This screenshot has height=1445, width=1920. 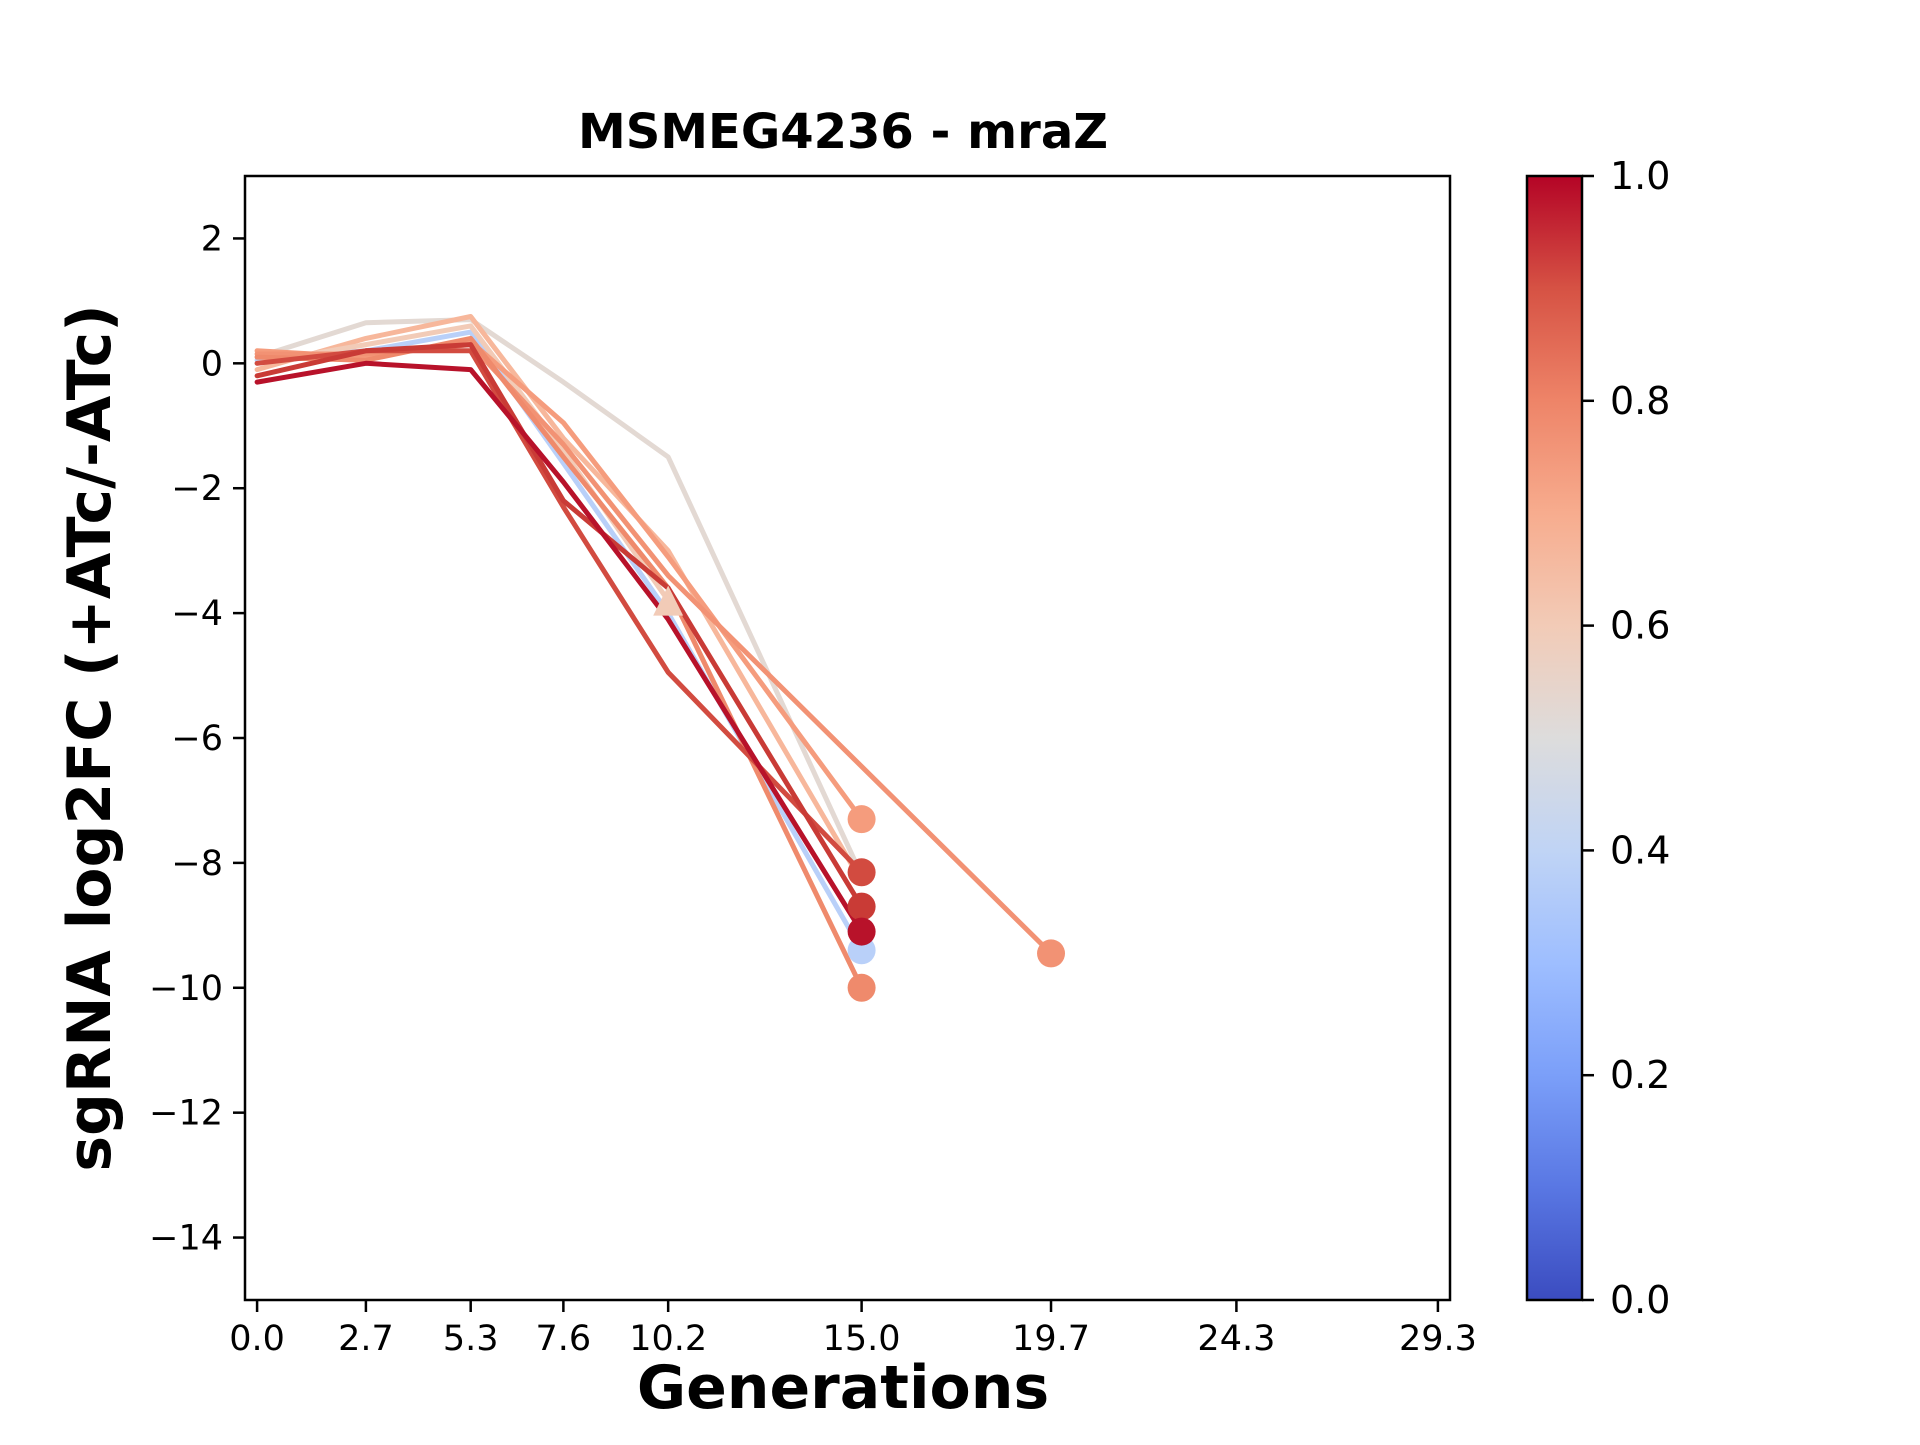 I want to click on y-tick-label: −6, so click(x=197, y=739).